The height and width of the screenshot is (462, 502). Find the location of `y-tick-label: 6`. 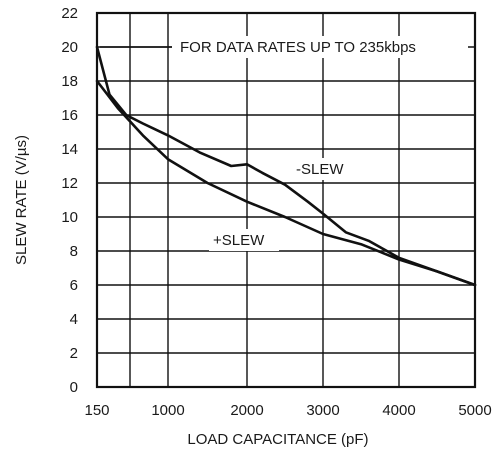

y-tick-label: 6 is located at coordinates (74, 285).